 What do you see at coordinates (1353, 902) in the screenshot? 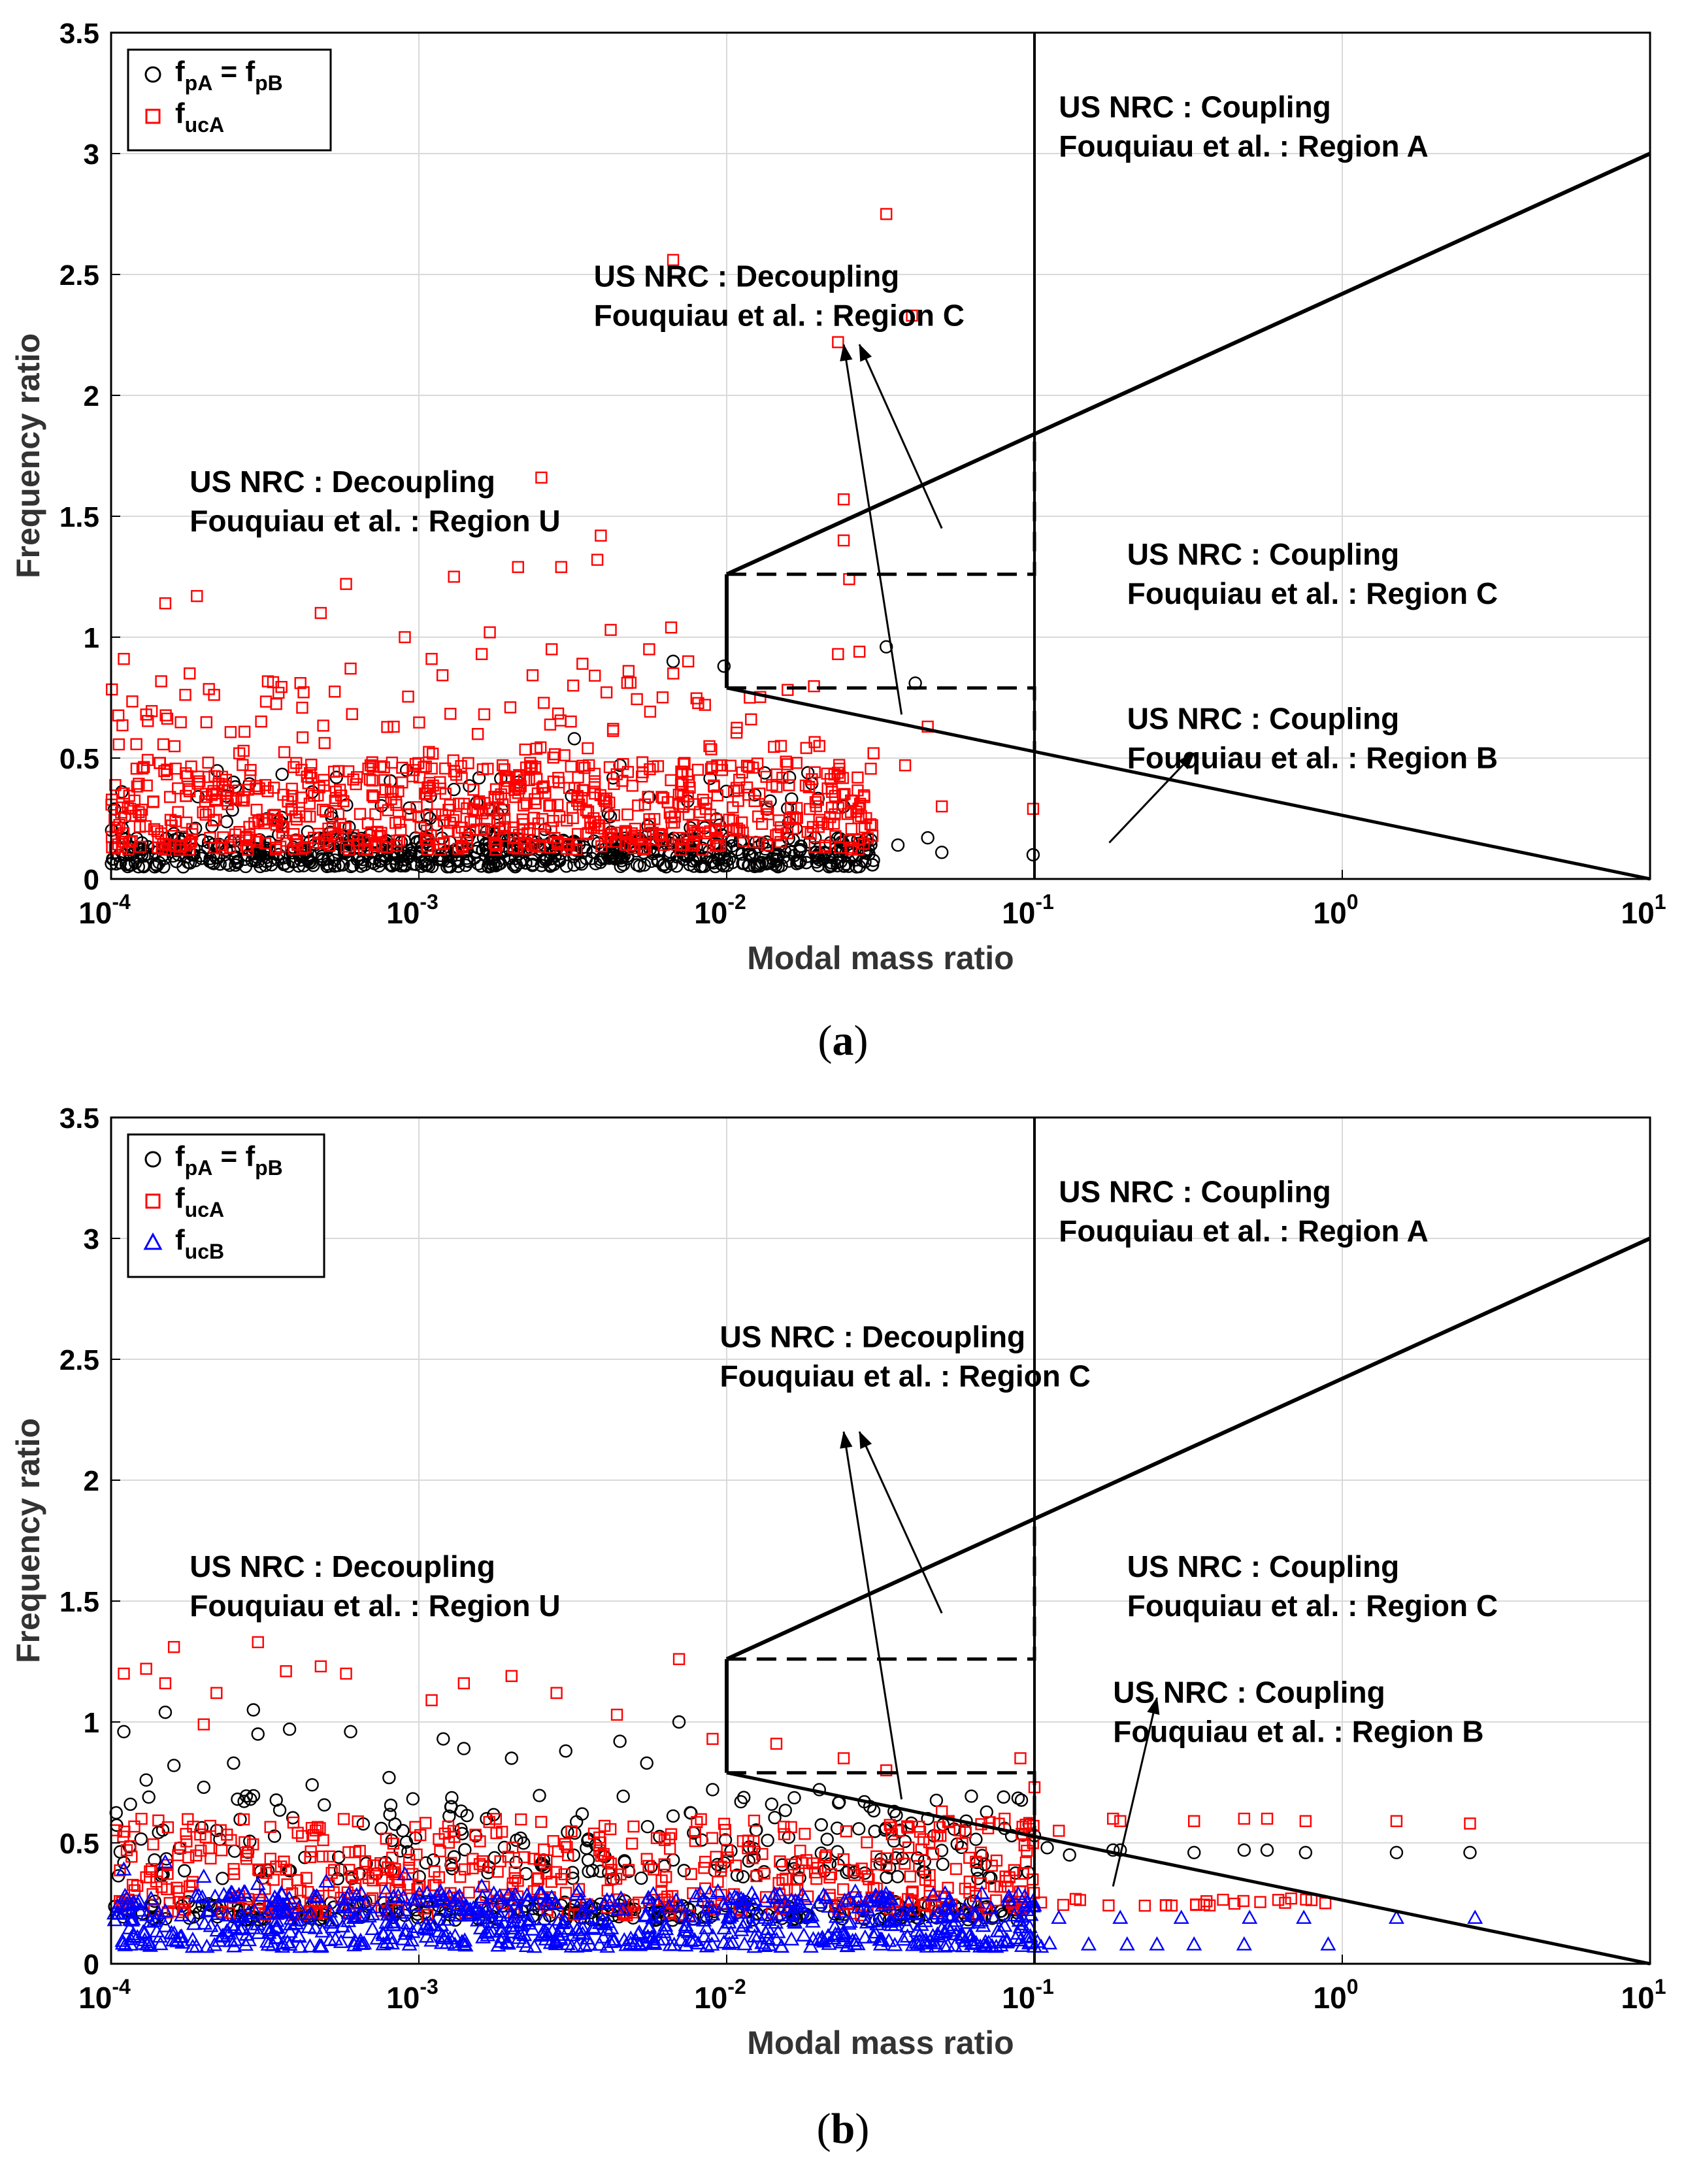
I see `x-tick-exponent: 0` at bounding box center [1353, 902].